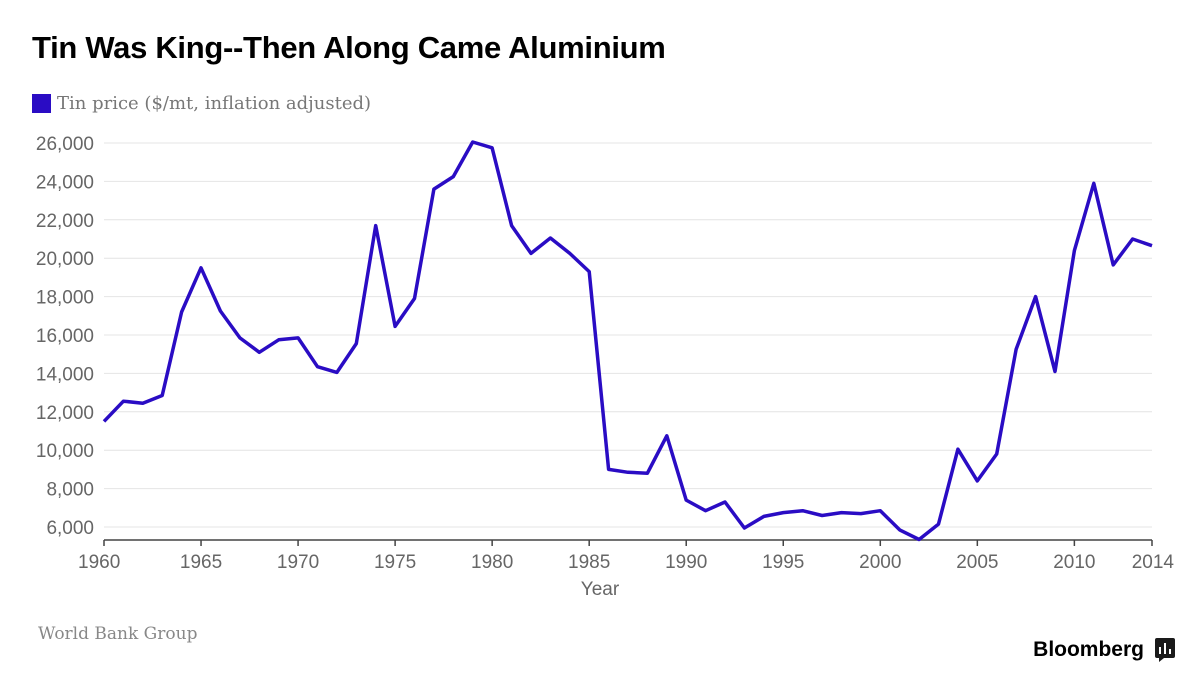 The height and width of the screenshot is (688, 1200). I want to click on y-tick-label: 22,000, so click(65, 221).